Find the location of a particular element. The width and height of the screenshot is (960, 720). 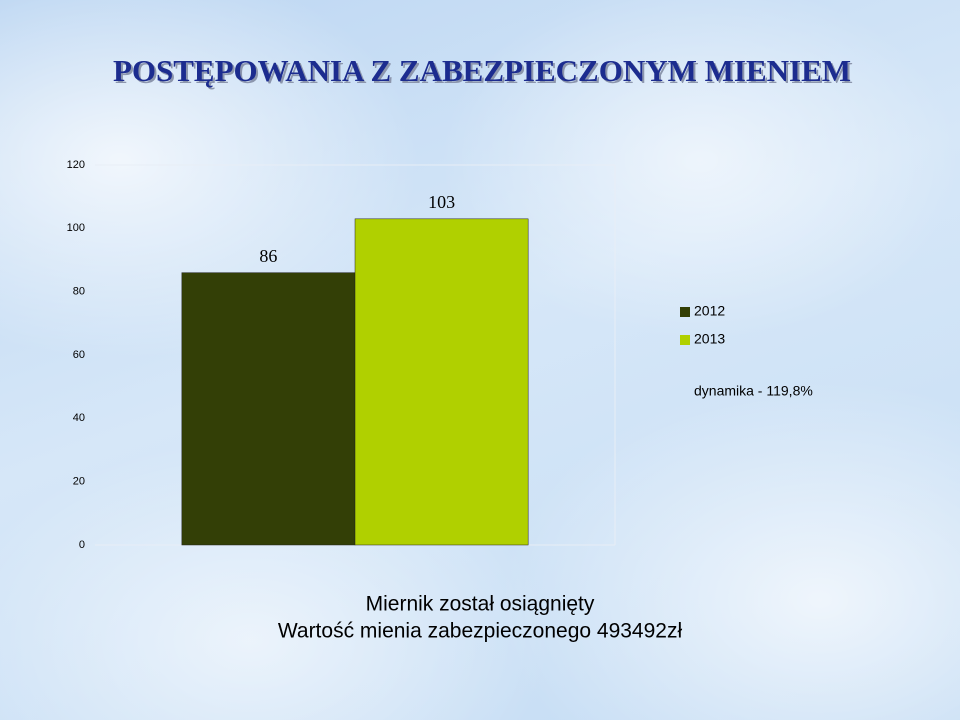

chart-title: POSTĘPOWANIA Z ZABEZPIECZONYM MIENIEM is located at coordinates (482, 70).